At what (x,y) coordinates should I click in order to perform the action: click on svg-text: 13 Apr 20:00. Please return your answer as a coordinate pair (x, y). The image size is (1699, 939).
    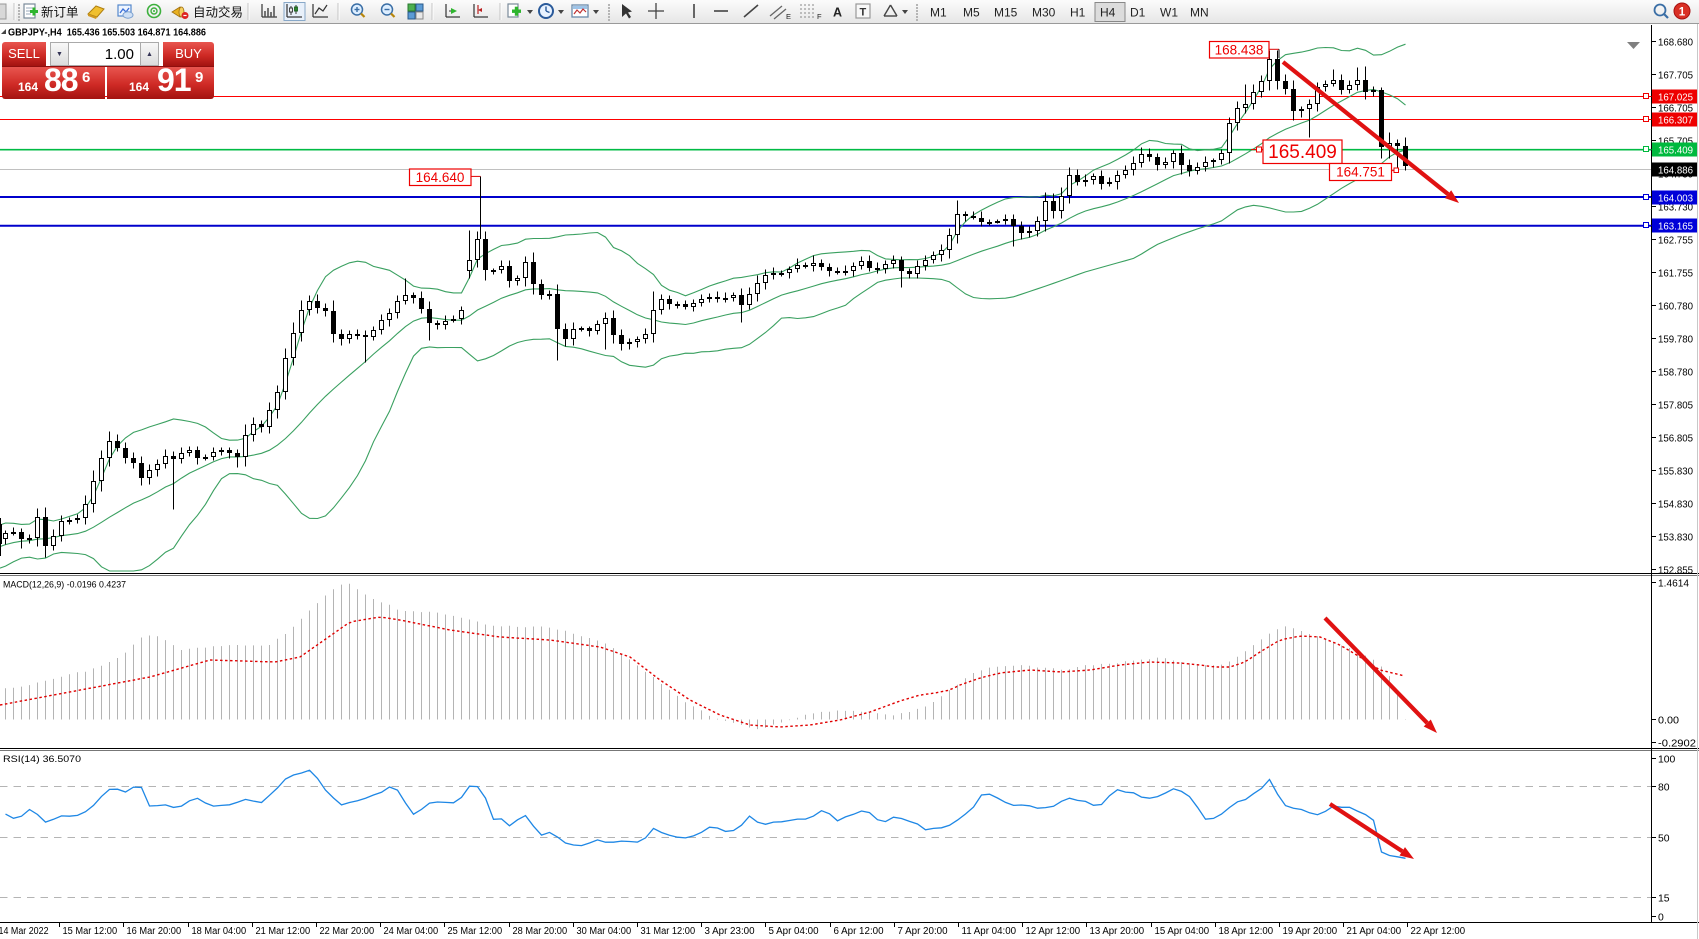
    Looking at the image, I should click on (1117, 931).